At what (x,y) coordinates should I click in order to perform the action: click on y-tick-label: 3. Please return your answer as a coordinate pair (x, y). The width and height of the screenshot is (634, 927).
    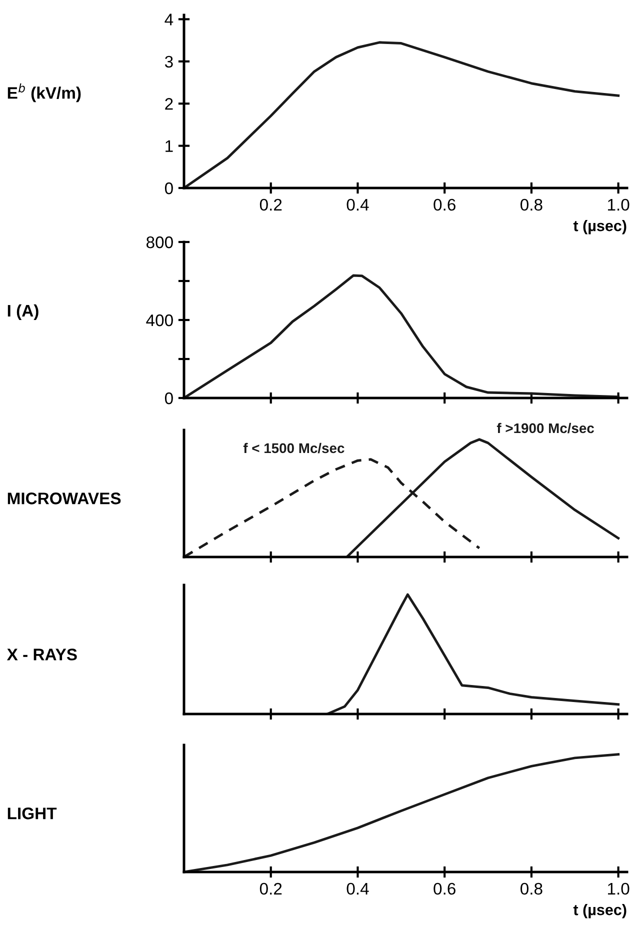
    Looking at the image, I should click on (168, 62).